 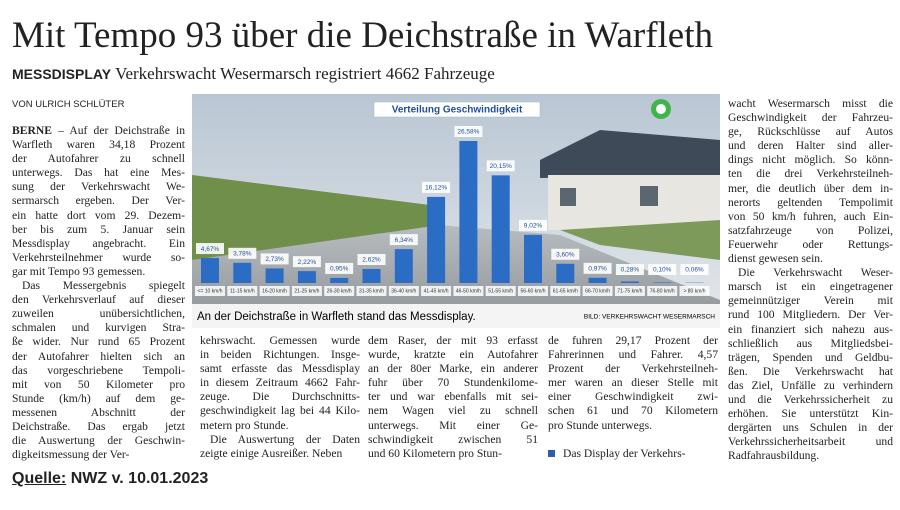 I want to click on text-line: ßen. Die Verkehrswacht hat, so click(x=810, y=371).